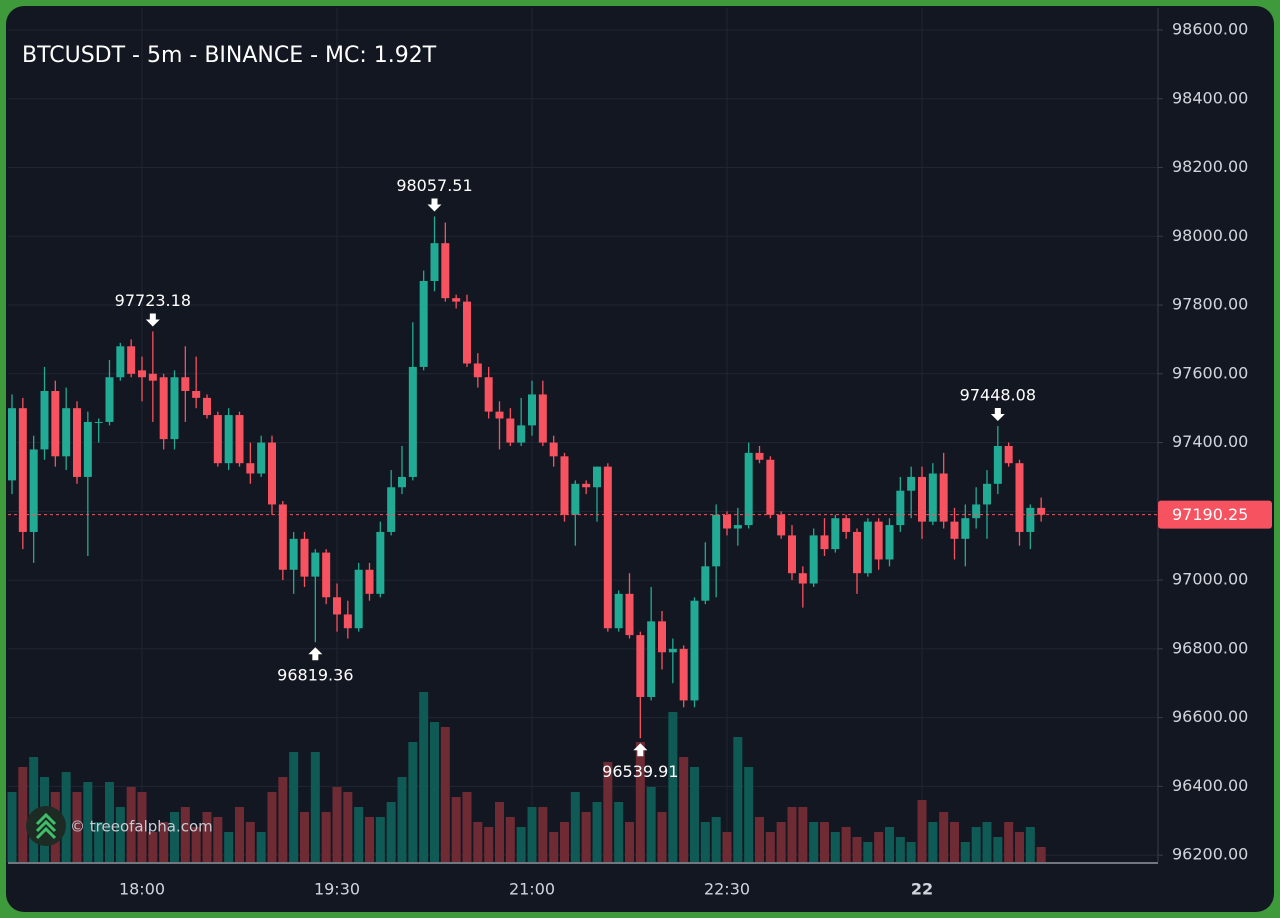 The image size is (1280, 918). What do you see at coordinates (315, 654) in the screenshot?
I see `low-arrow` at bounding box center [315, 654].